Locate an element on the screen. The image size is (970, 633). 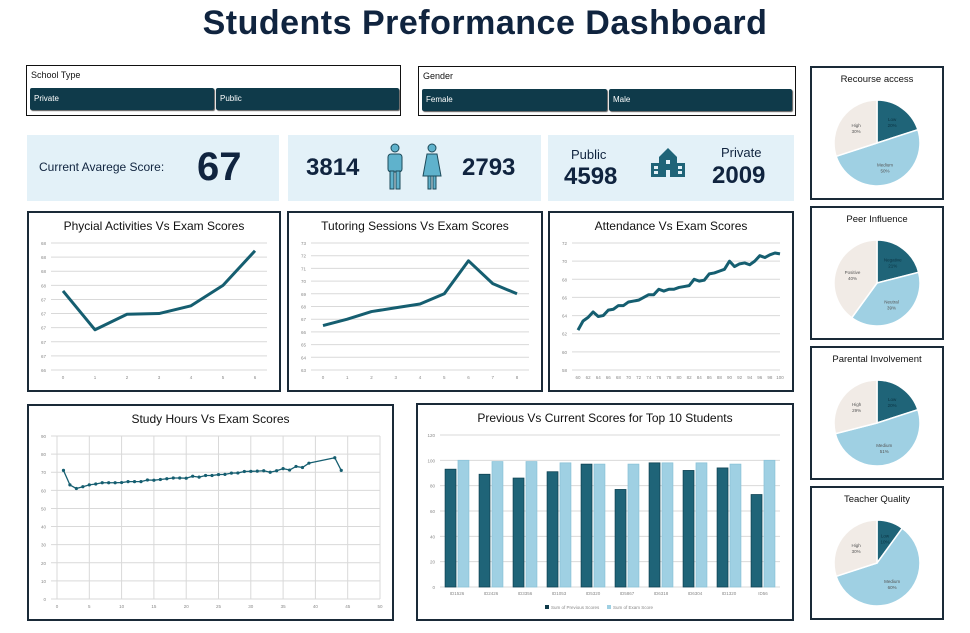
y-tick-label: 66 is located at coordinates (44, 370).